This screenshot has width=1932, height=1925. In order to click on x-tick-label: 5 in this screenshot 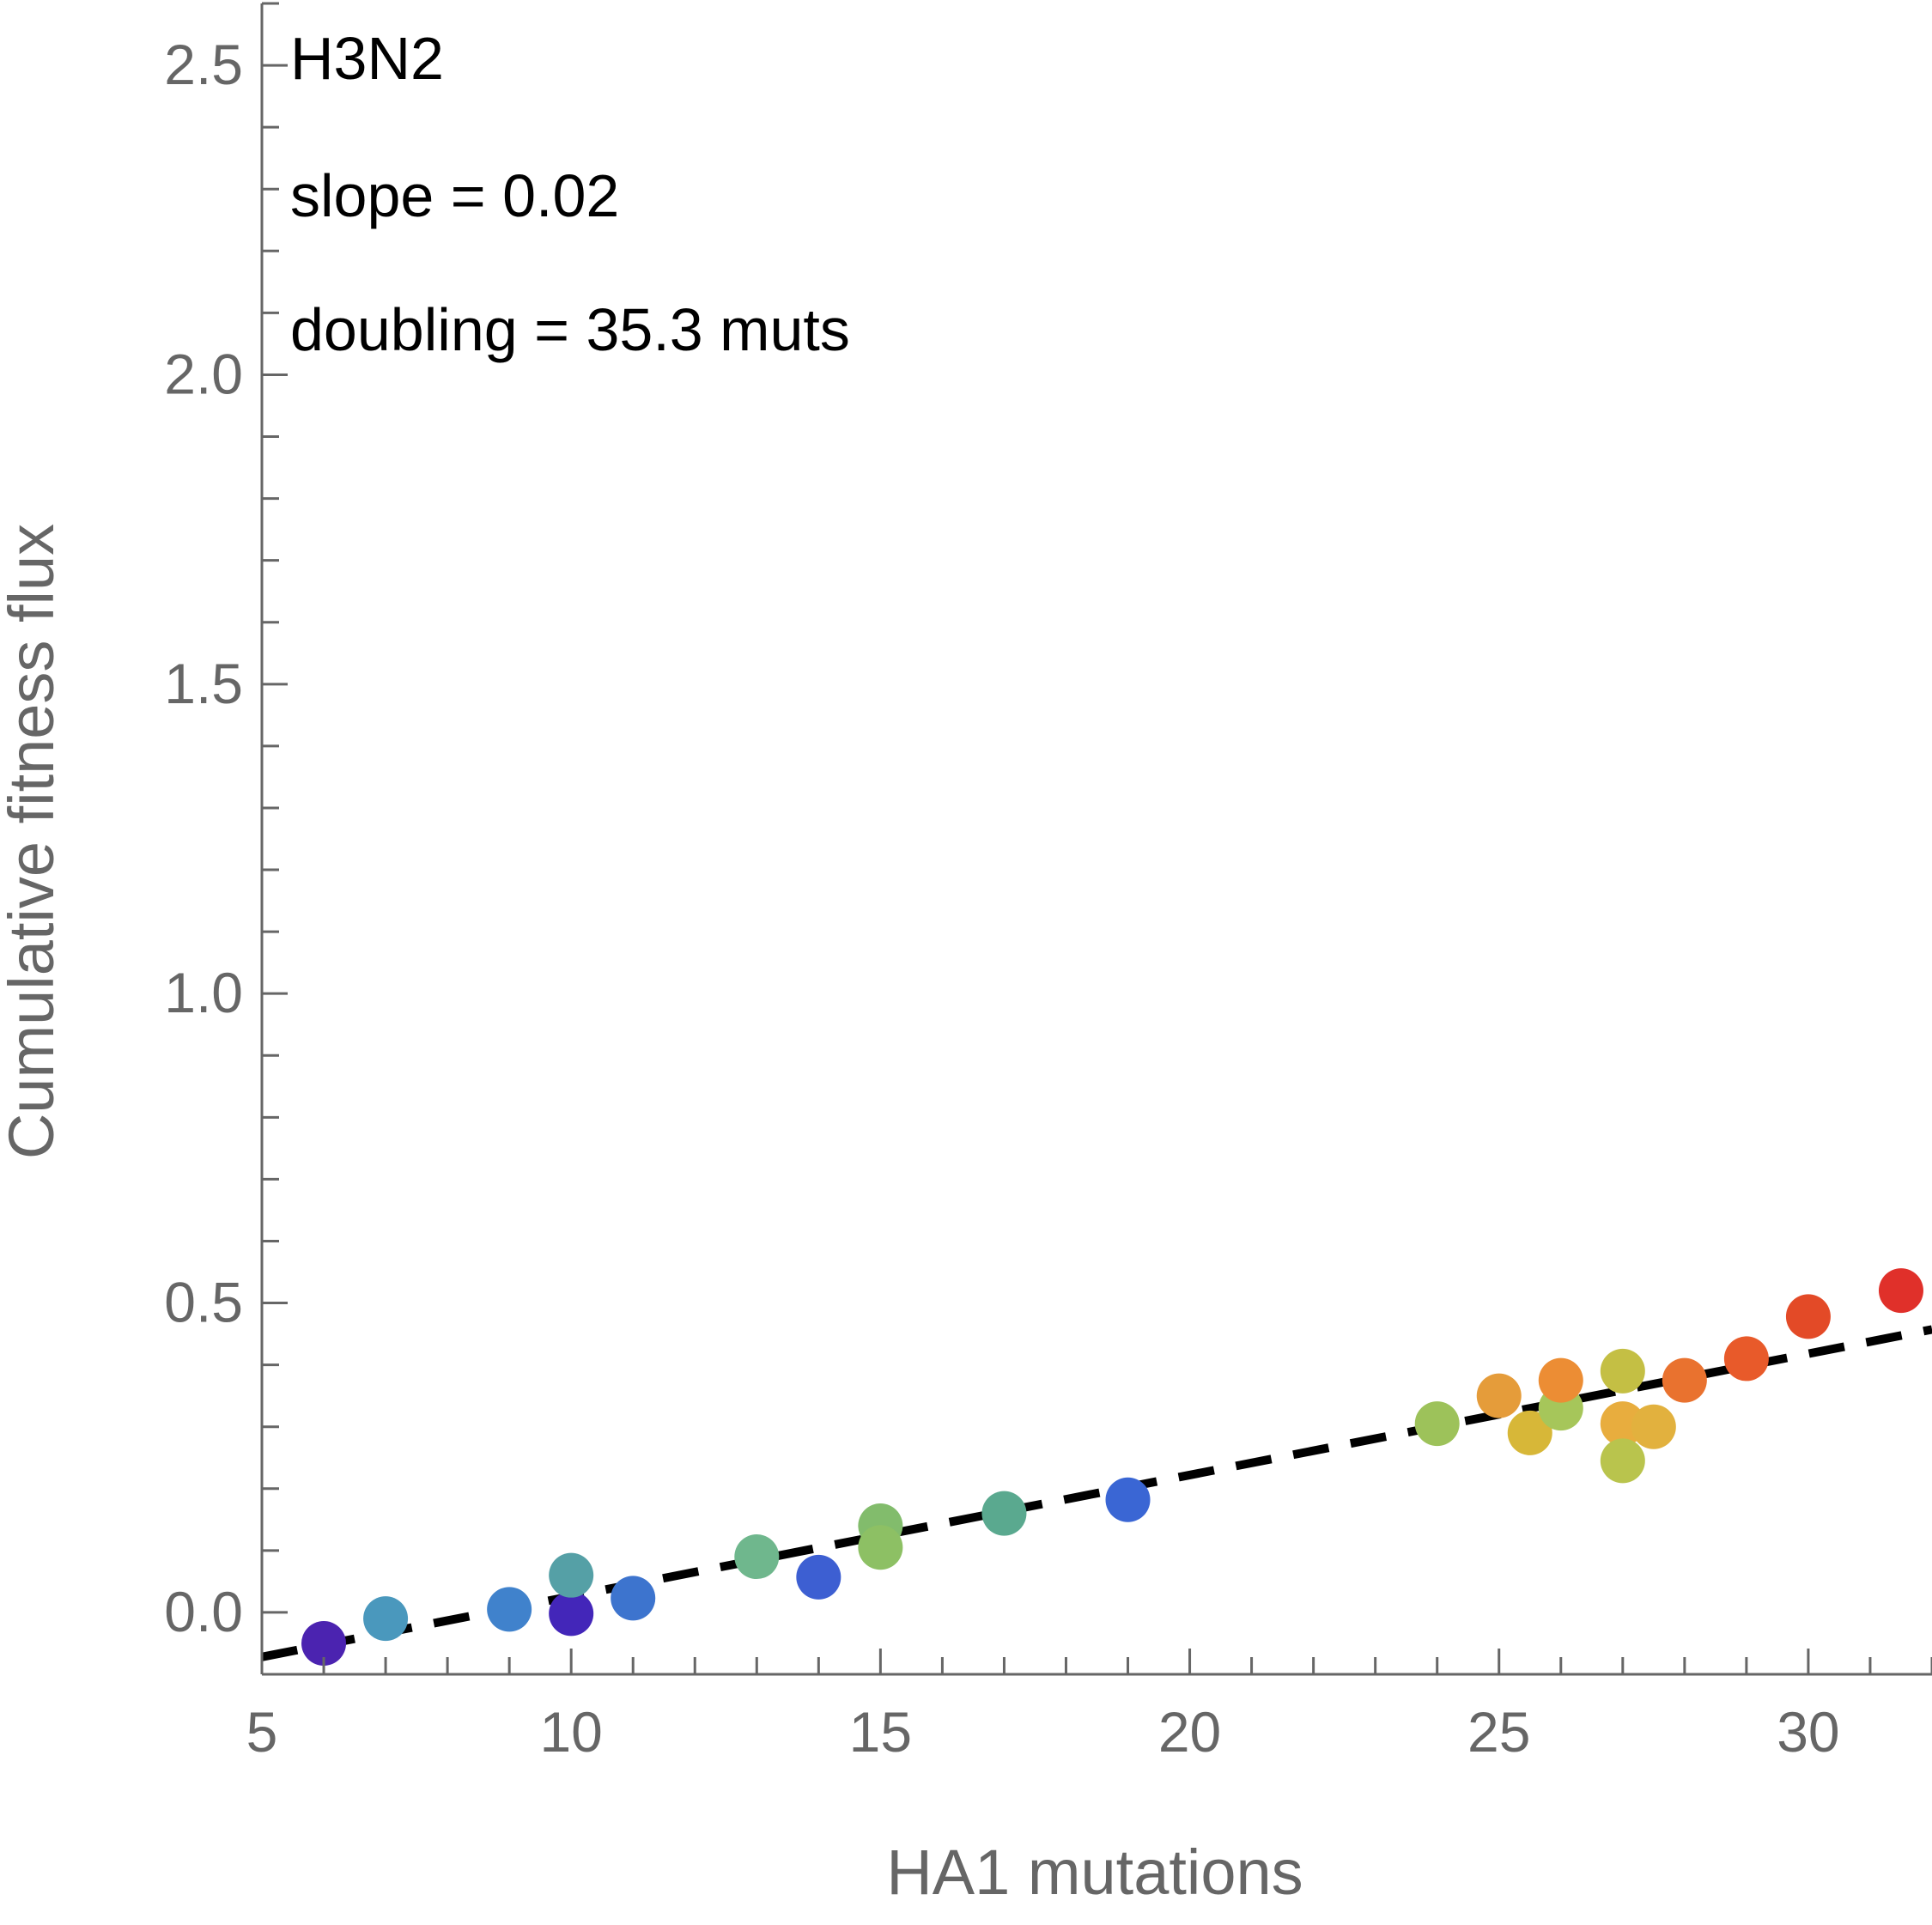, I will do `click(262, 1732)`.